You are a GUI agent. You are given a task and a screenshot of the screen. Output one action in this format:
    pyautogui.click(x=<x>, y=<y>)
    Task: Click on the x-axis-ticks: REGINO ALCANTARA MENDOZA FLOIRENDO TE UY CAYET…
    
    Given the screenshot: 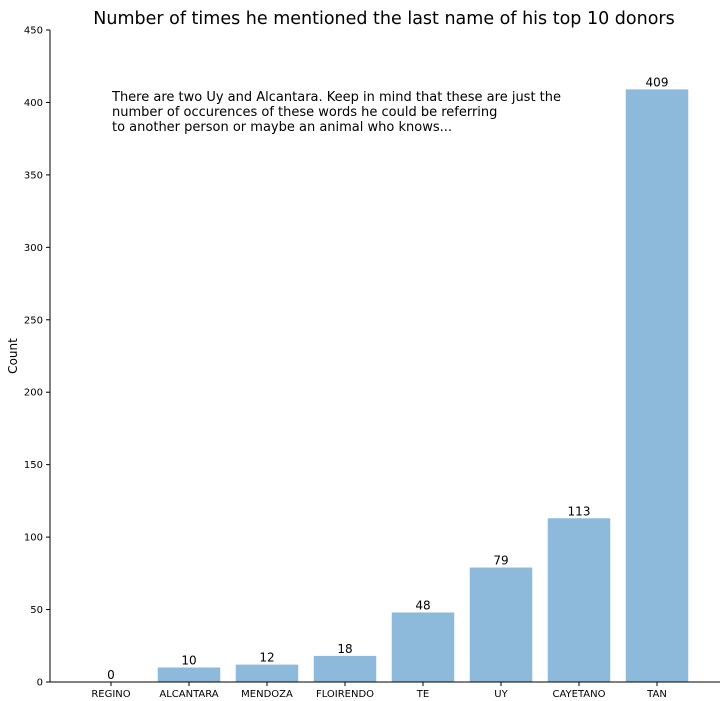 What is the action you would take?
    pyautogui.click(x=379, y=691)
    